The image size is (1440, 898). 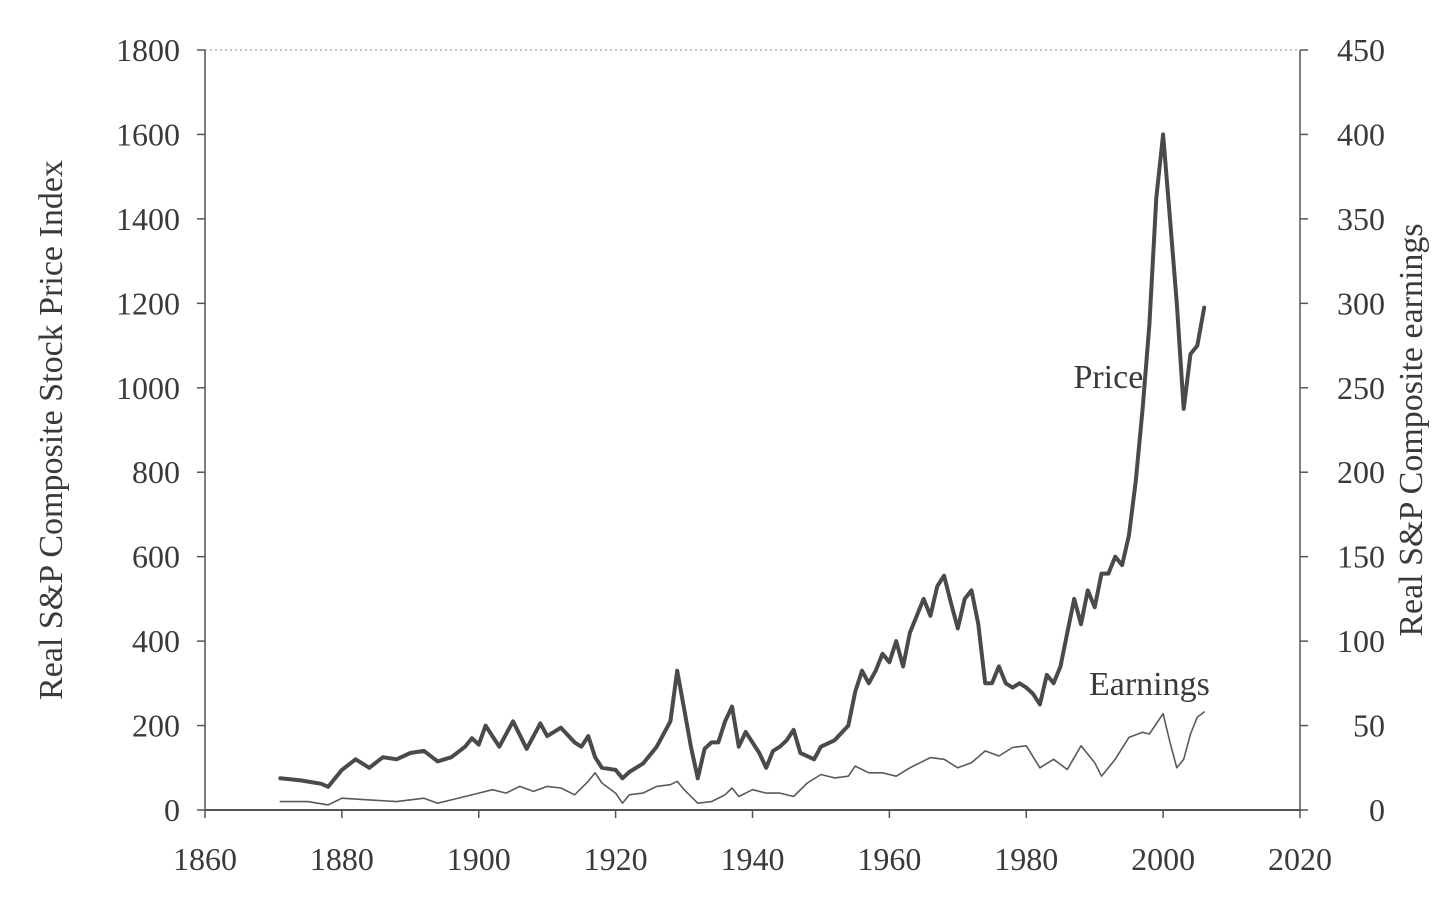 What do you see at coordinates (156, 557) in the screenshot?
I see `y-tick-label: 600` at bounding box center [156, 557].